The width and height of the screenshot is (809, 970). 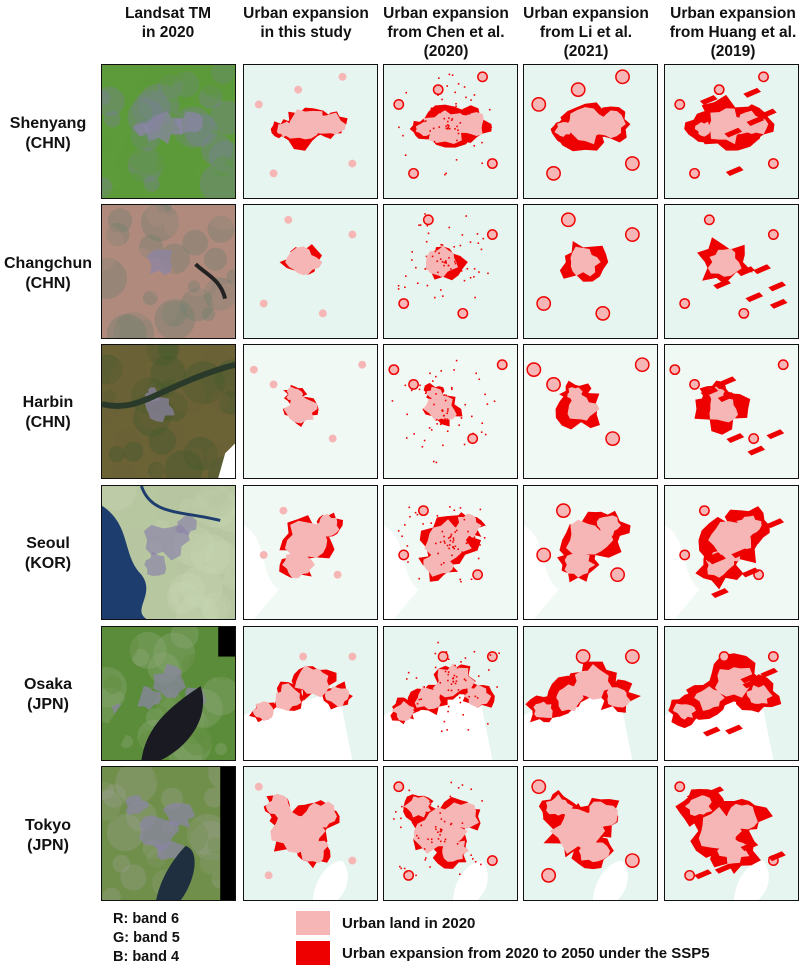 I want to click on landsat-image-harbin, so click(x=168, y=411).